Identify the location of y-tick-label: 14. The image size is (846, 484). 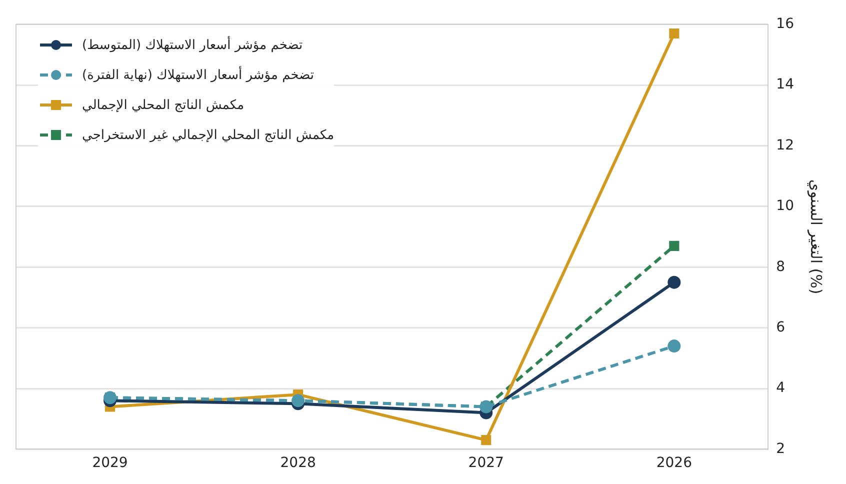
(785, 84).